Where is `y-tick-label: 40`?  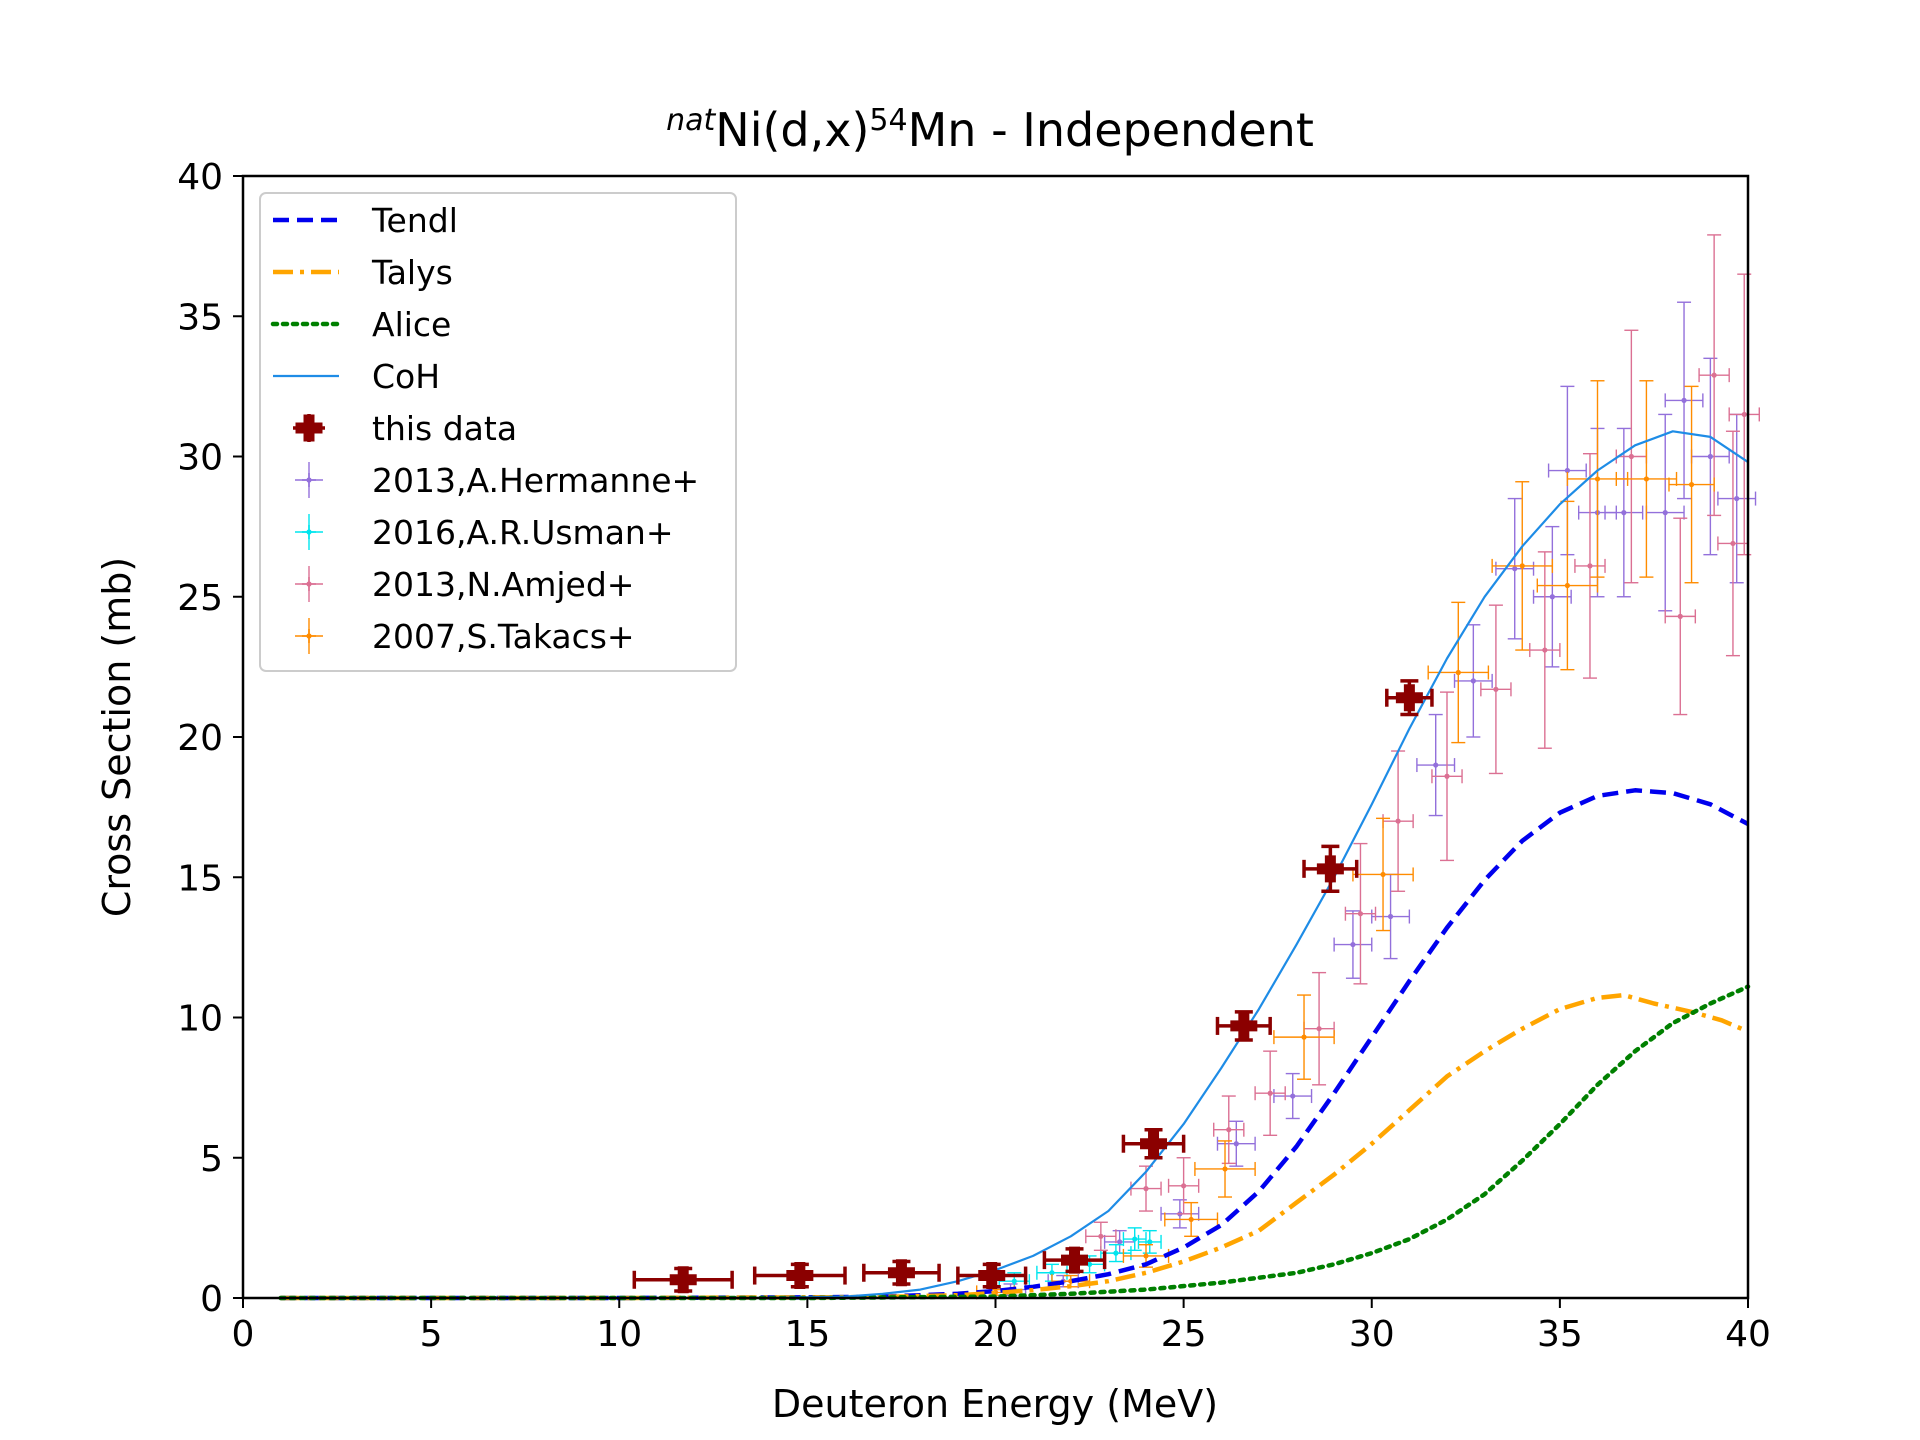 y-tick-label: 40 is located at coordinates (200, 177).